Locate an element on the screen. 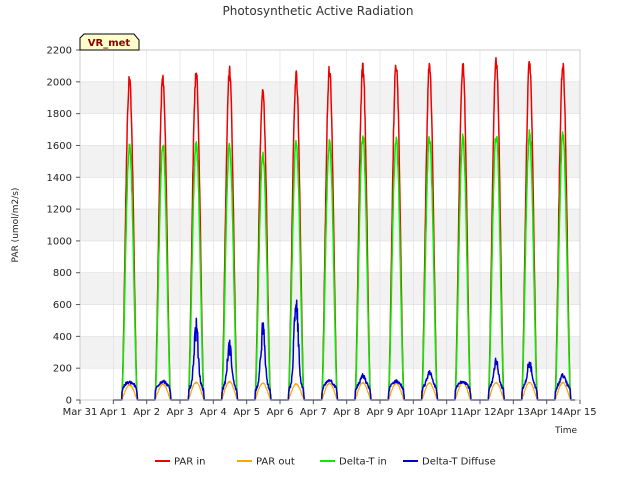 The width and height of the screenshot is (640, 480). site-badge: VR_met is located at coordinates (109, 42).